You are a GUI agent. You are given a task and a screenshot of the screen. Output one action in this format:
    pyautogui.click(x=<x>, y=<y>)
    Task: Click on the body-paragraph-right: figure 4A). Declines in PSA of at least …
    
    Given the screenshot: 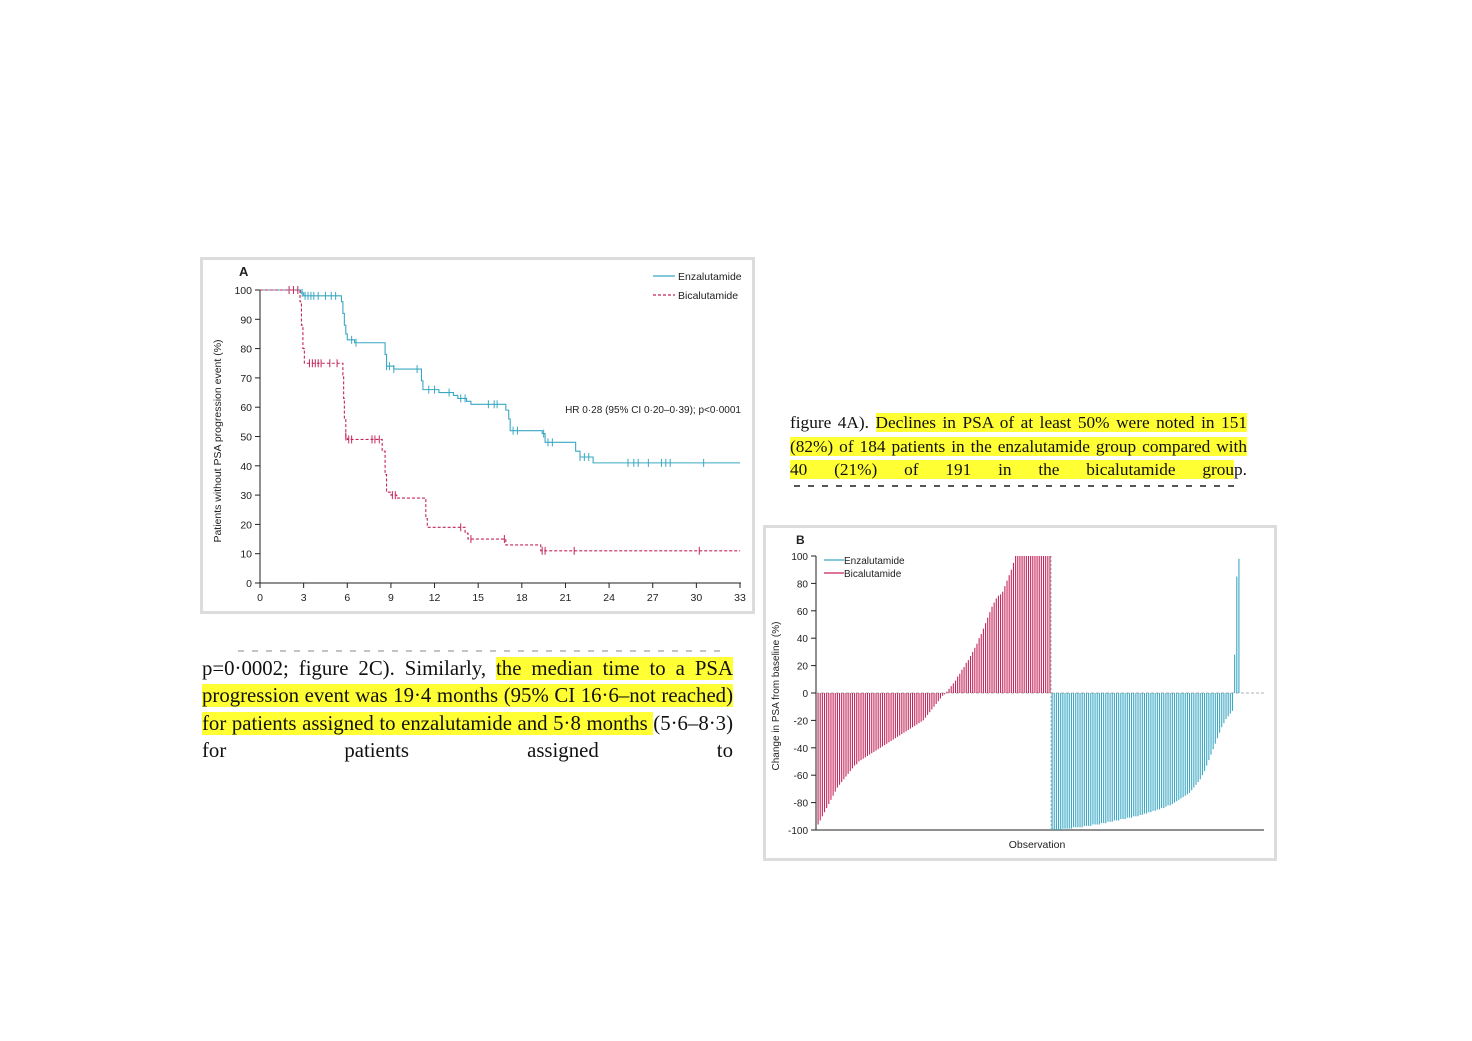 What is the action you would take?
    pyautogui.click(x=1018, y=446)
    